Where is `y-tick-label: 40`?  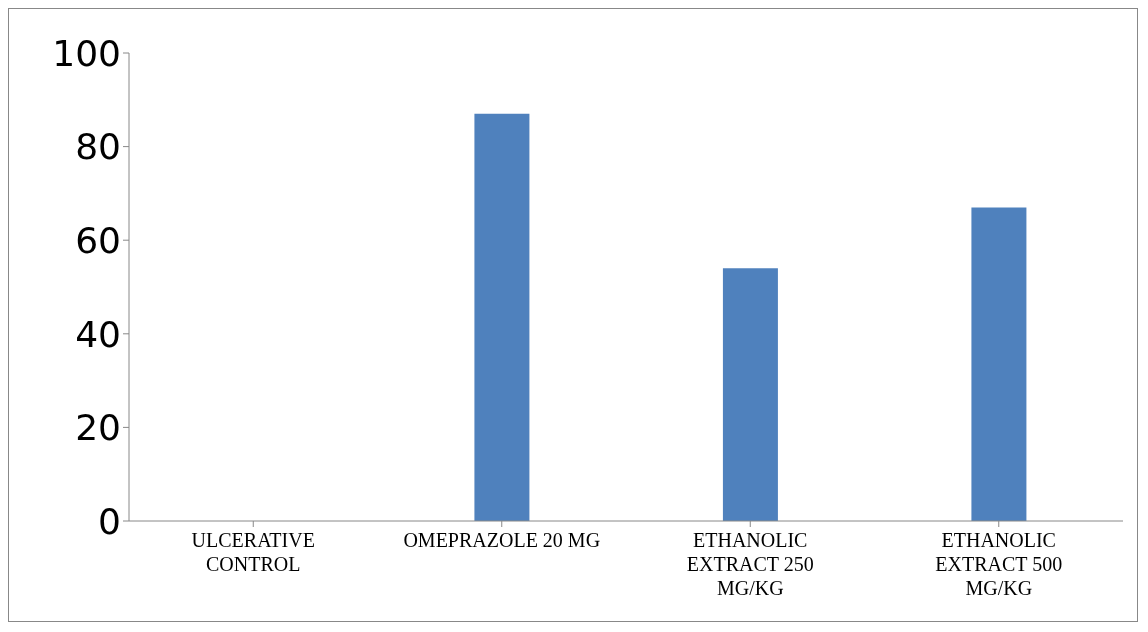 y-tick-label: 40 is located at coordinates (98, 334).